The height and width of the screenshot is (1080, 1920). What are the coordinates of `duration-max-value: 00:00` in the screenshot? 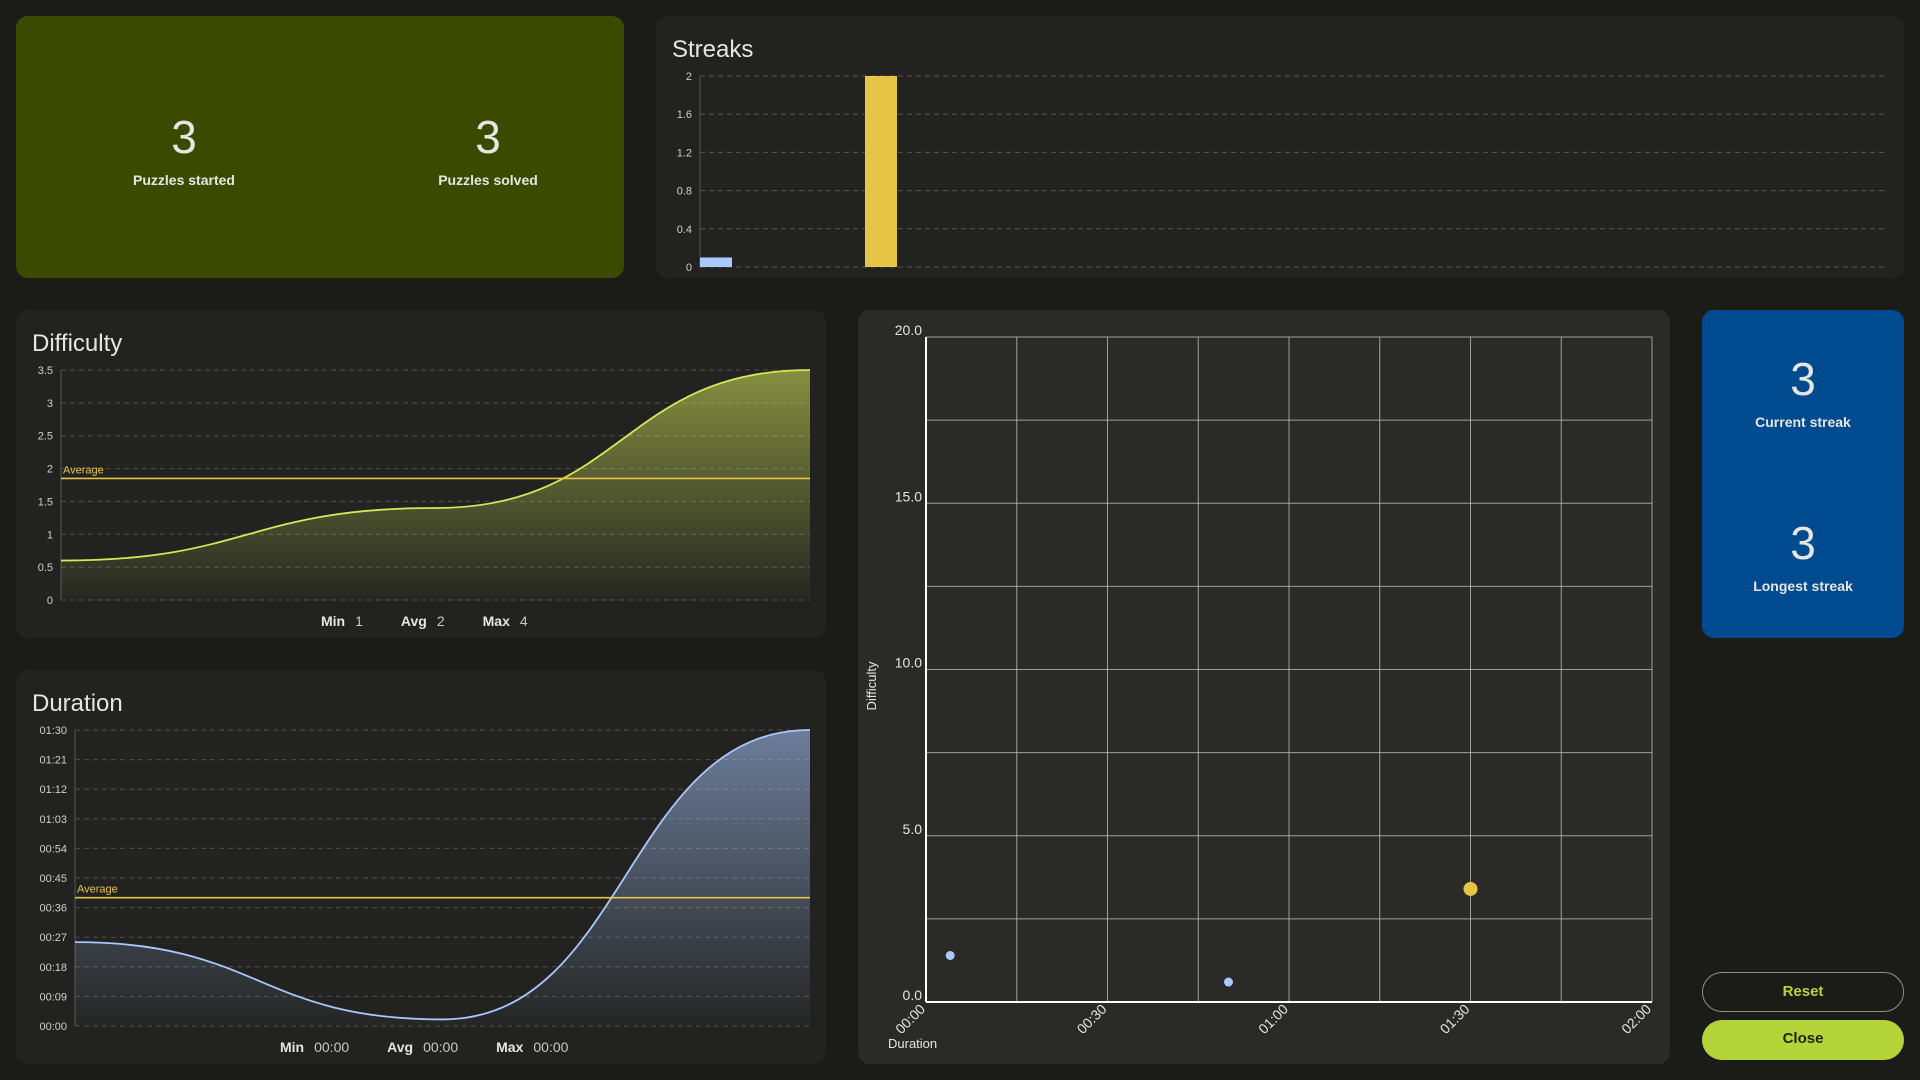 It's located at (551, 1047).